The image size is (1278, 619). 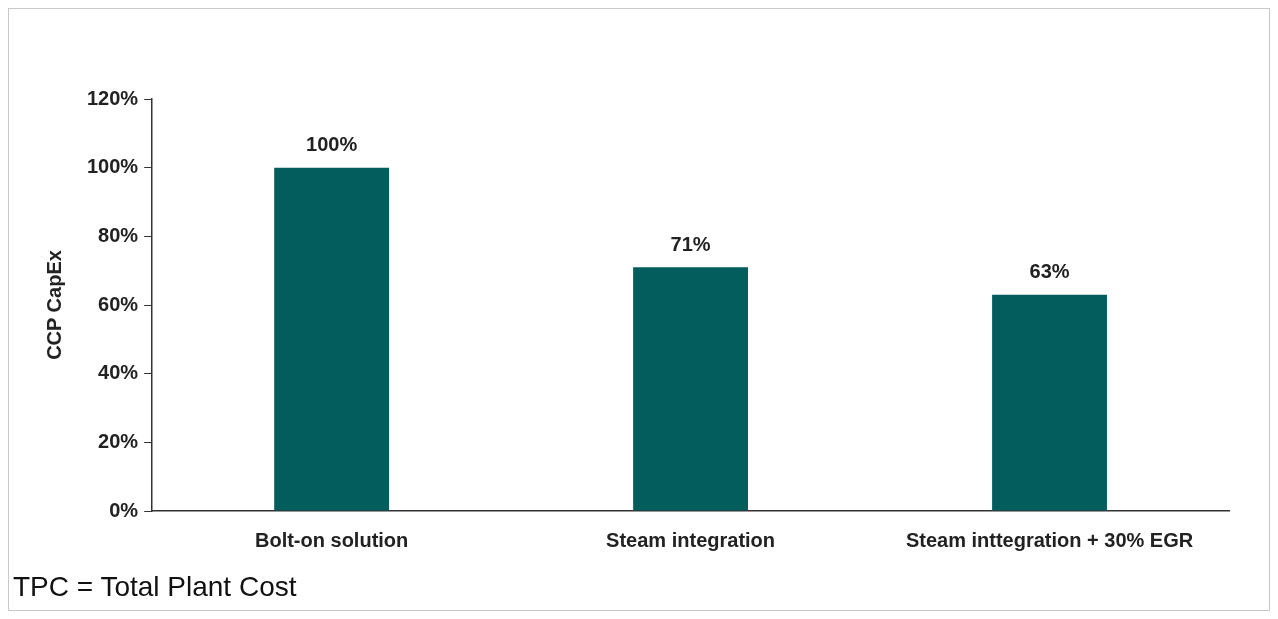 I want to click on y-tick-label: 20%, so click(x=118, y=440).